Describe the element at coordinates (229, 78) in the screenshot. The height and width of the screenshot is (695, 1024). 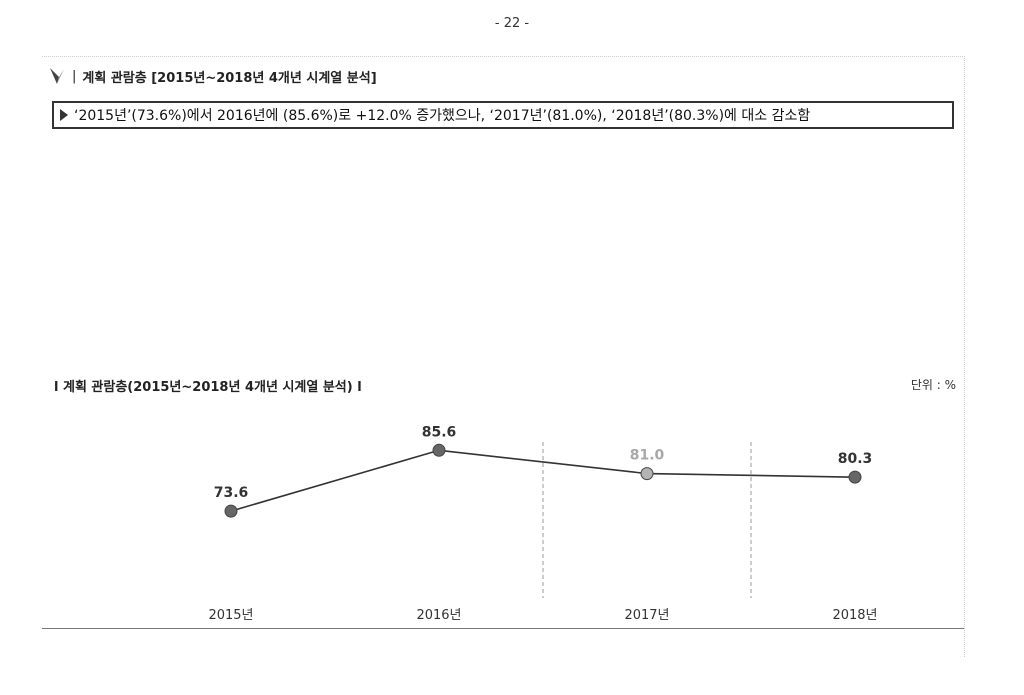
I see `section-title: 계획 관람층 [2015년~2018년 4개년 시계열 분석]` at that location.